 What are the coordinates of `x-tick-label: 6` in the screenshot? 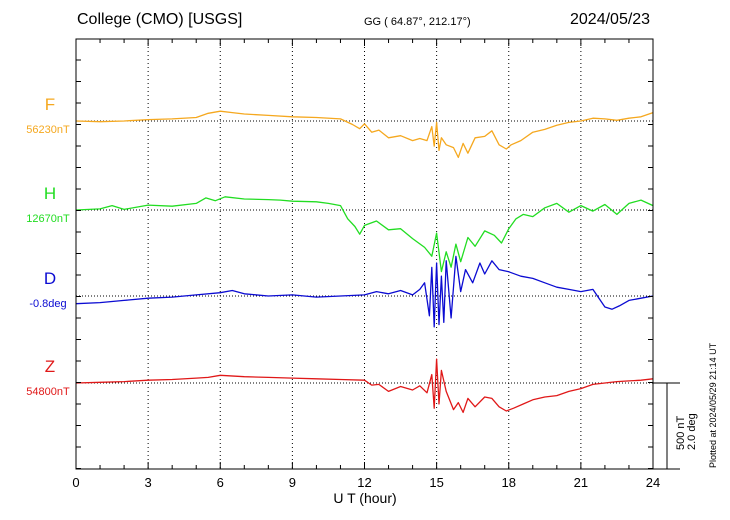 It's located at (220, 482).